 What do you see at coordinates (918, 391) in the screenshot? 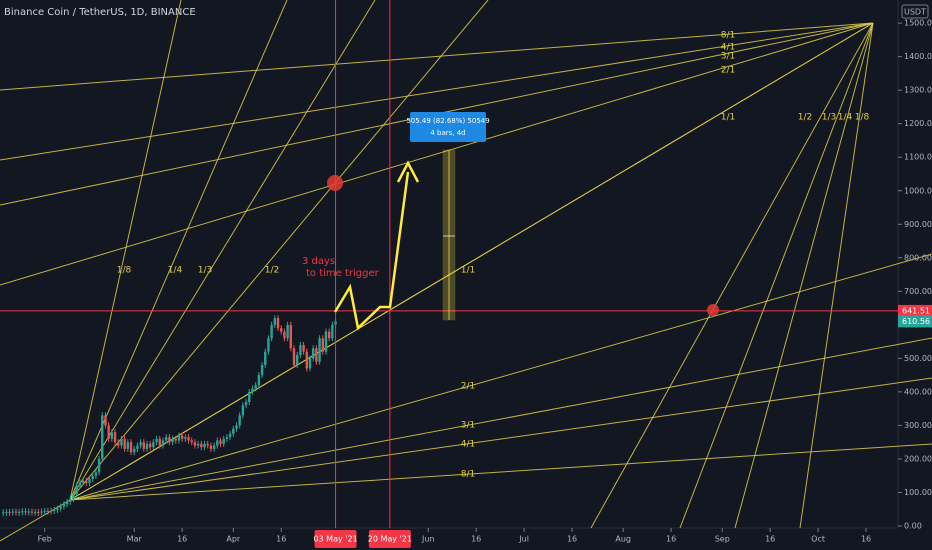
I see `y-tick-label: 400.00` at bounding box center [918, 391].